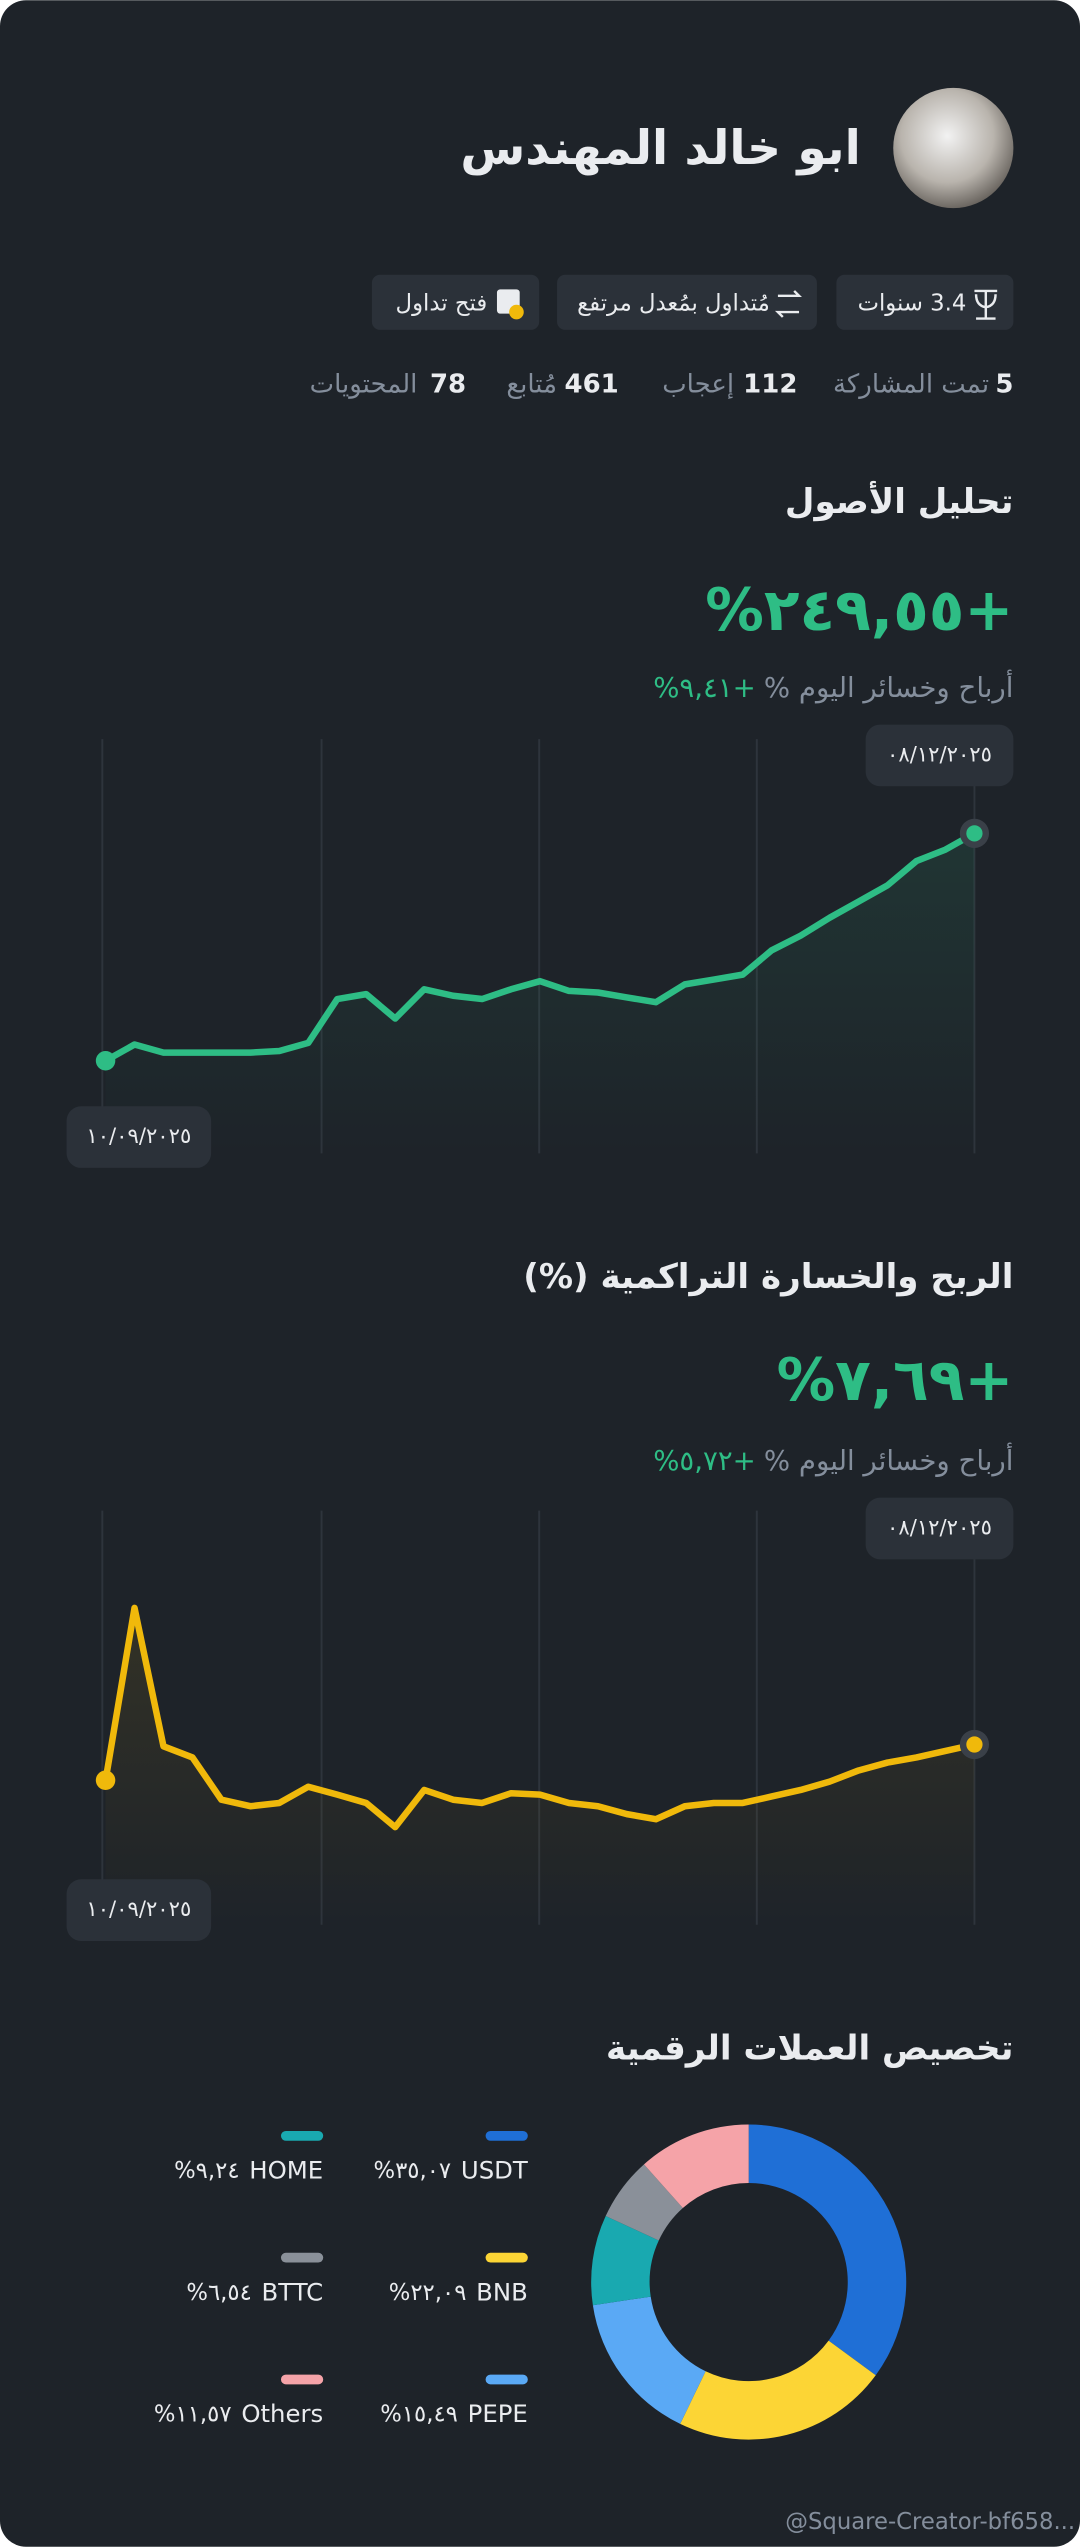 The height and width of the screenshot is (2547, 1080). I want to click on daily-value: +٩,٤١%, so click(704, 687).